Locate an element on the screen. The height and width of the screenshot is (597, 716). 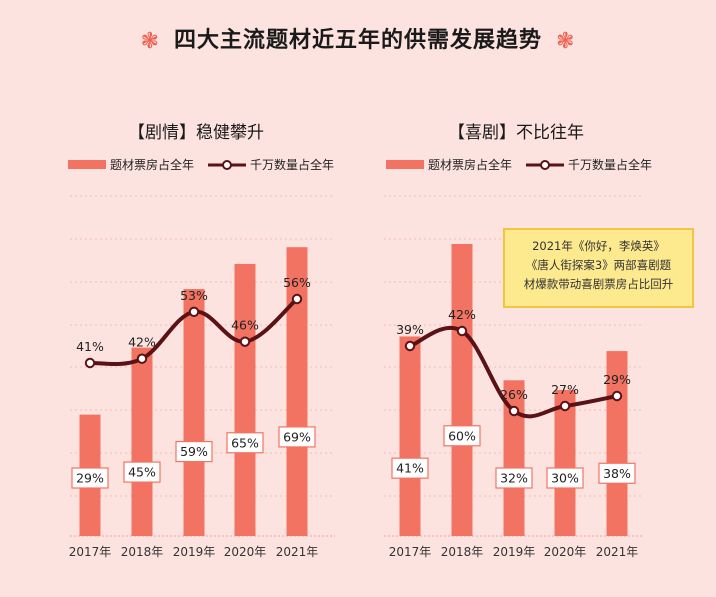
bar-value-label: 38% is located at coordinates (617, 473).